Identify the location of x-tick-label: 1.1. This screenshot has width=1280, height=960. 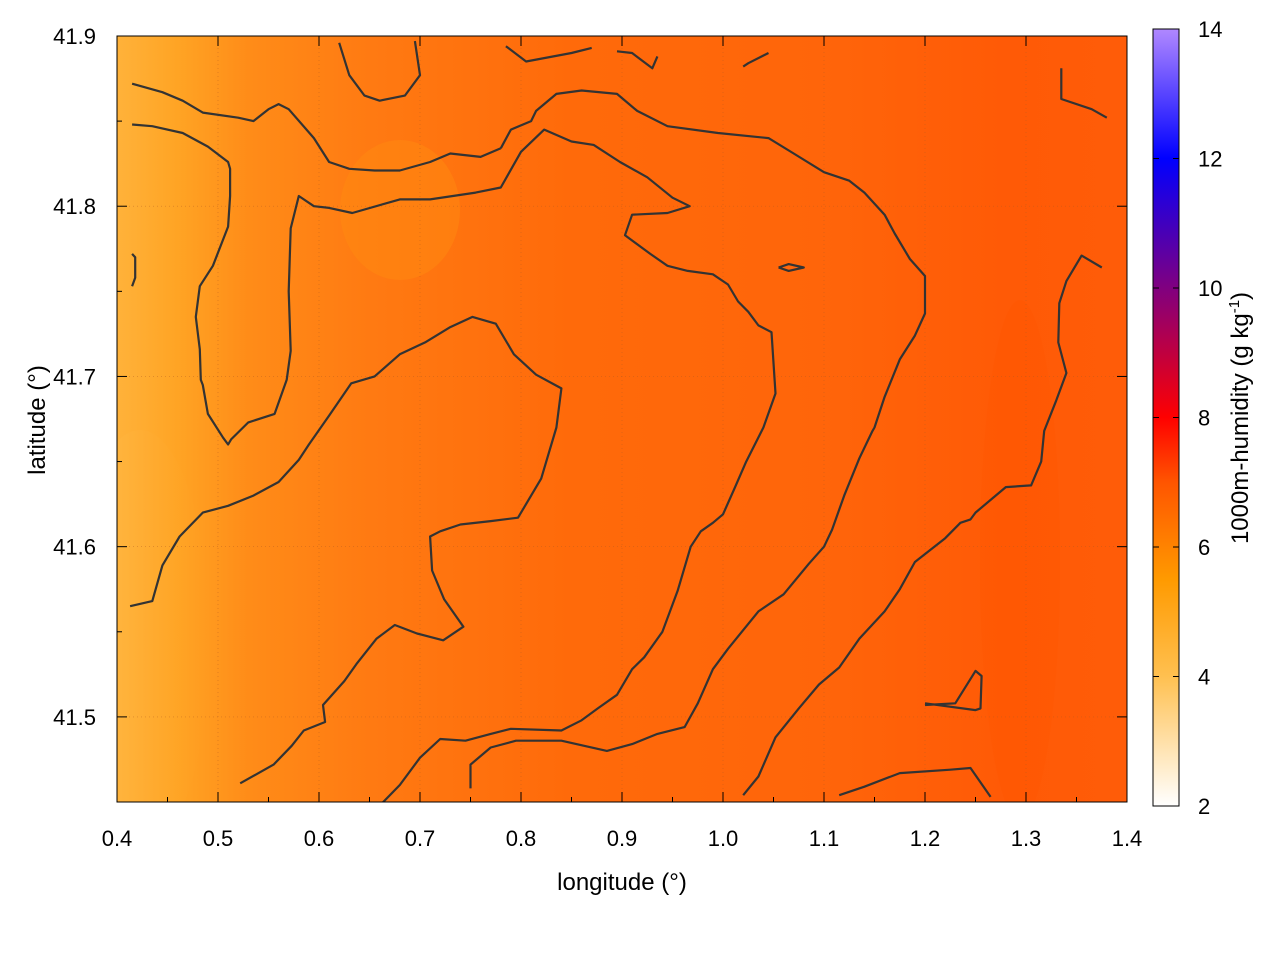
(824, 838).